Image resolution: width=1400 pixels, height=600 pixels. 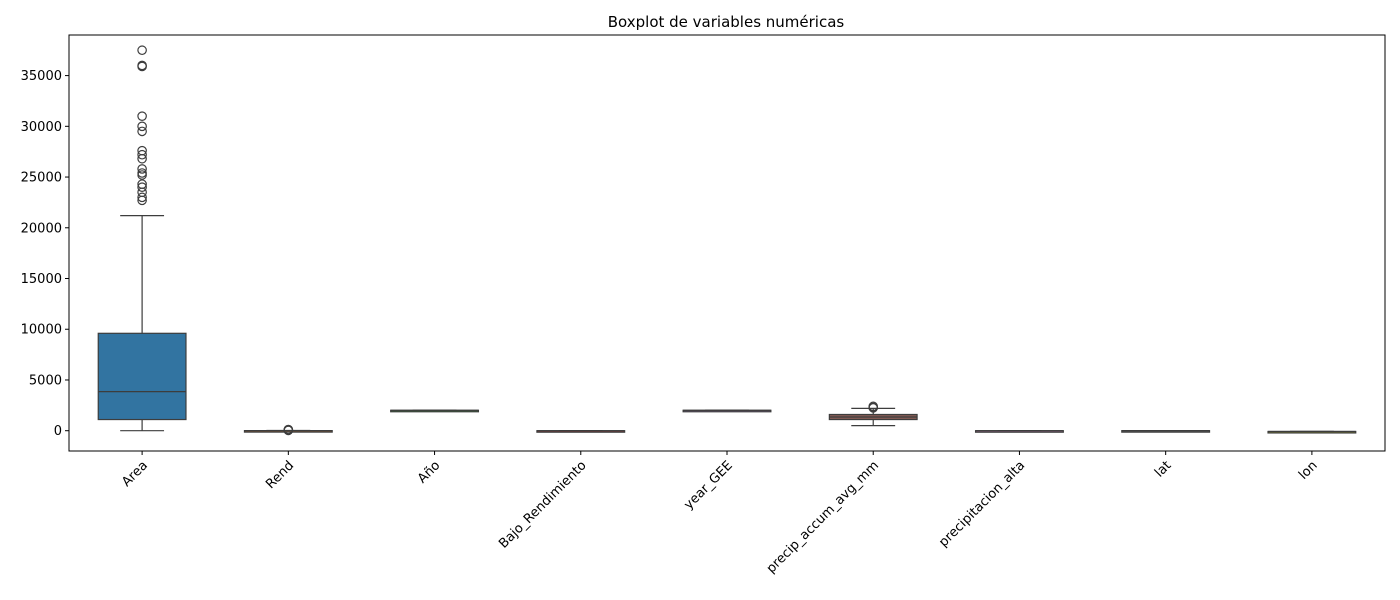 I want to click on y-tick-label: 35000, so click(x=41, y=76).